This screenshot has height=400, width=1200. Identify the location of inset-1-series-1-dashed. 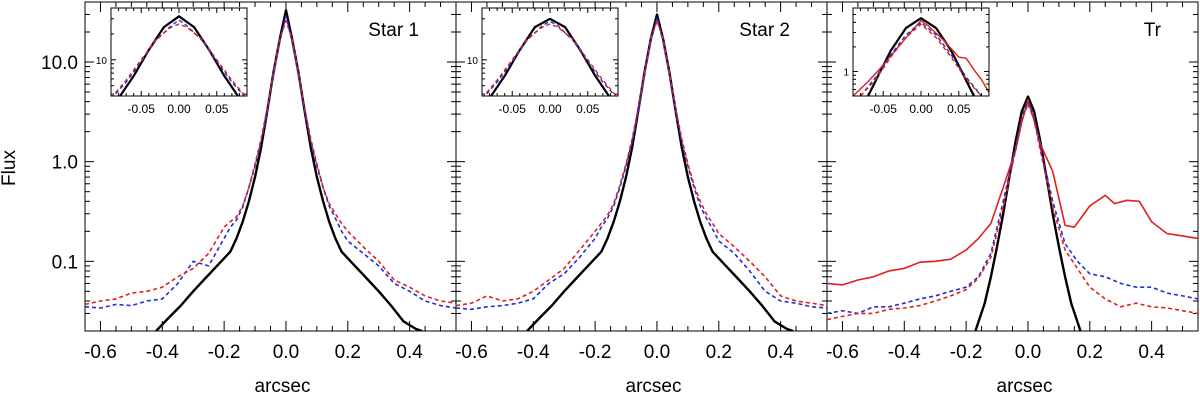
(179, 57).